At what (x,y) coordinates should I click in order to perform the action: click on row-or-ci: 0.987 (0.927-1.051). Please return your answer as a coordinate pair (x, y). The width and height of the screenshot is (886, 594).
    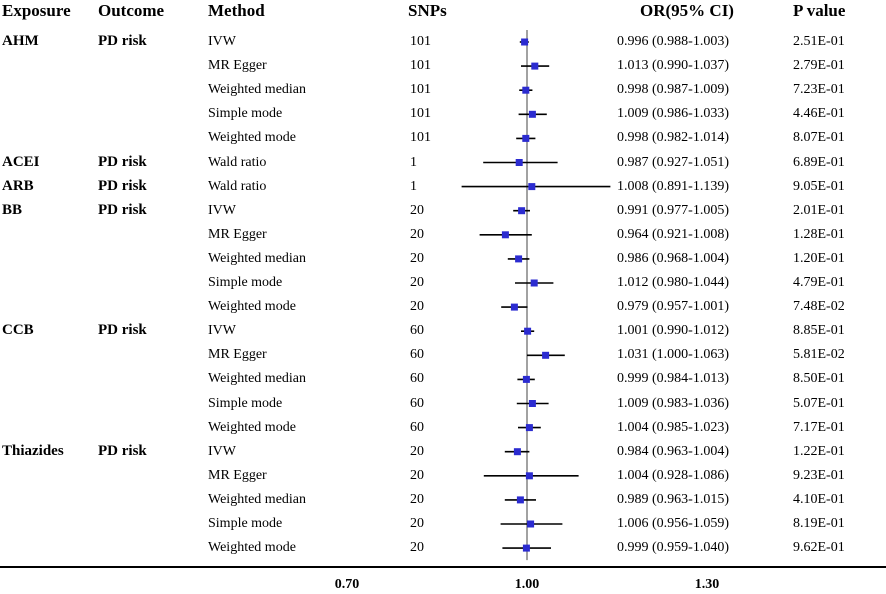
    Looking at the image, I should click on (673, 162).